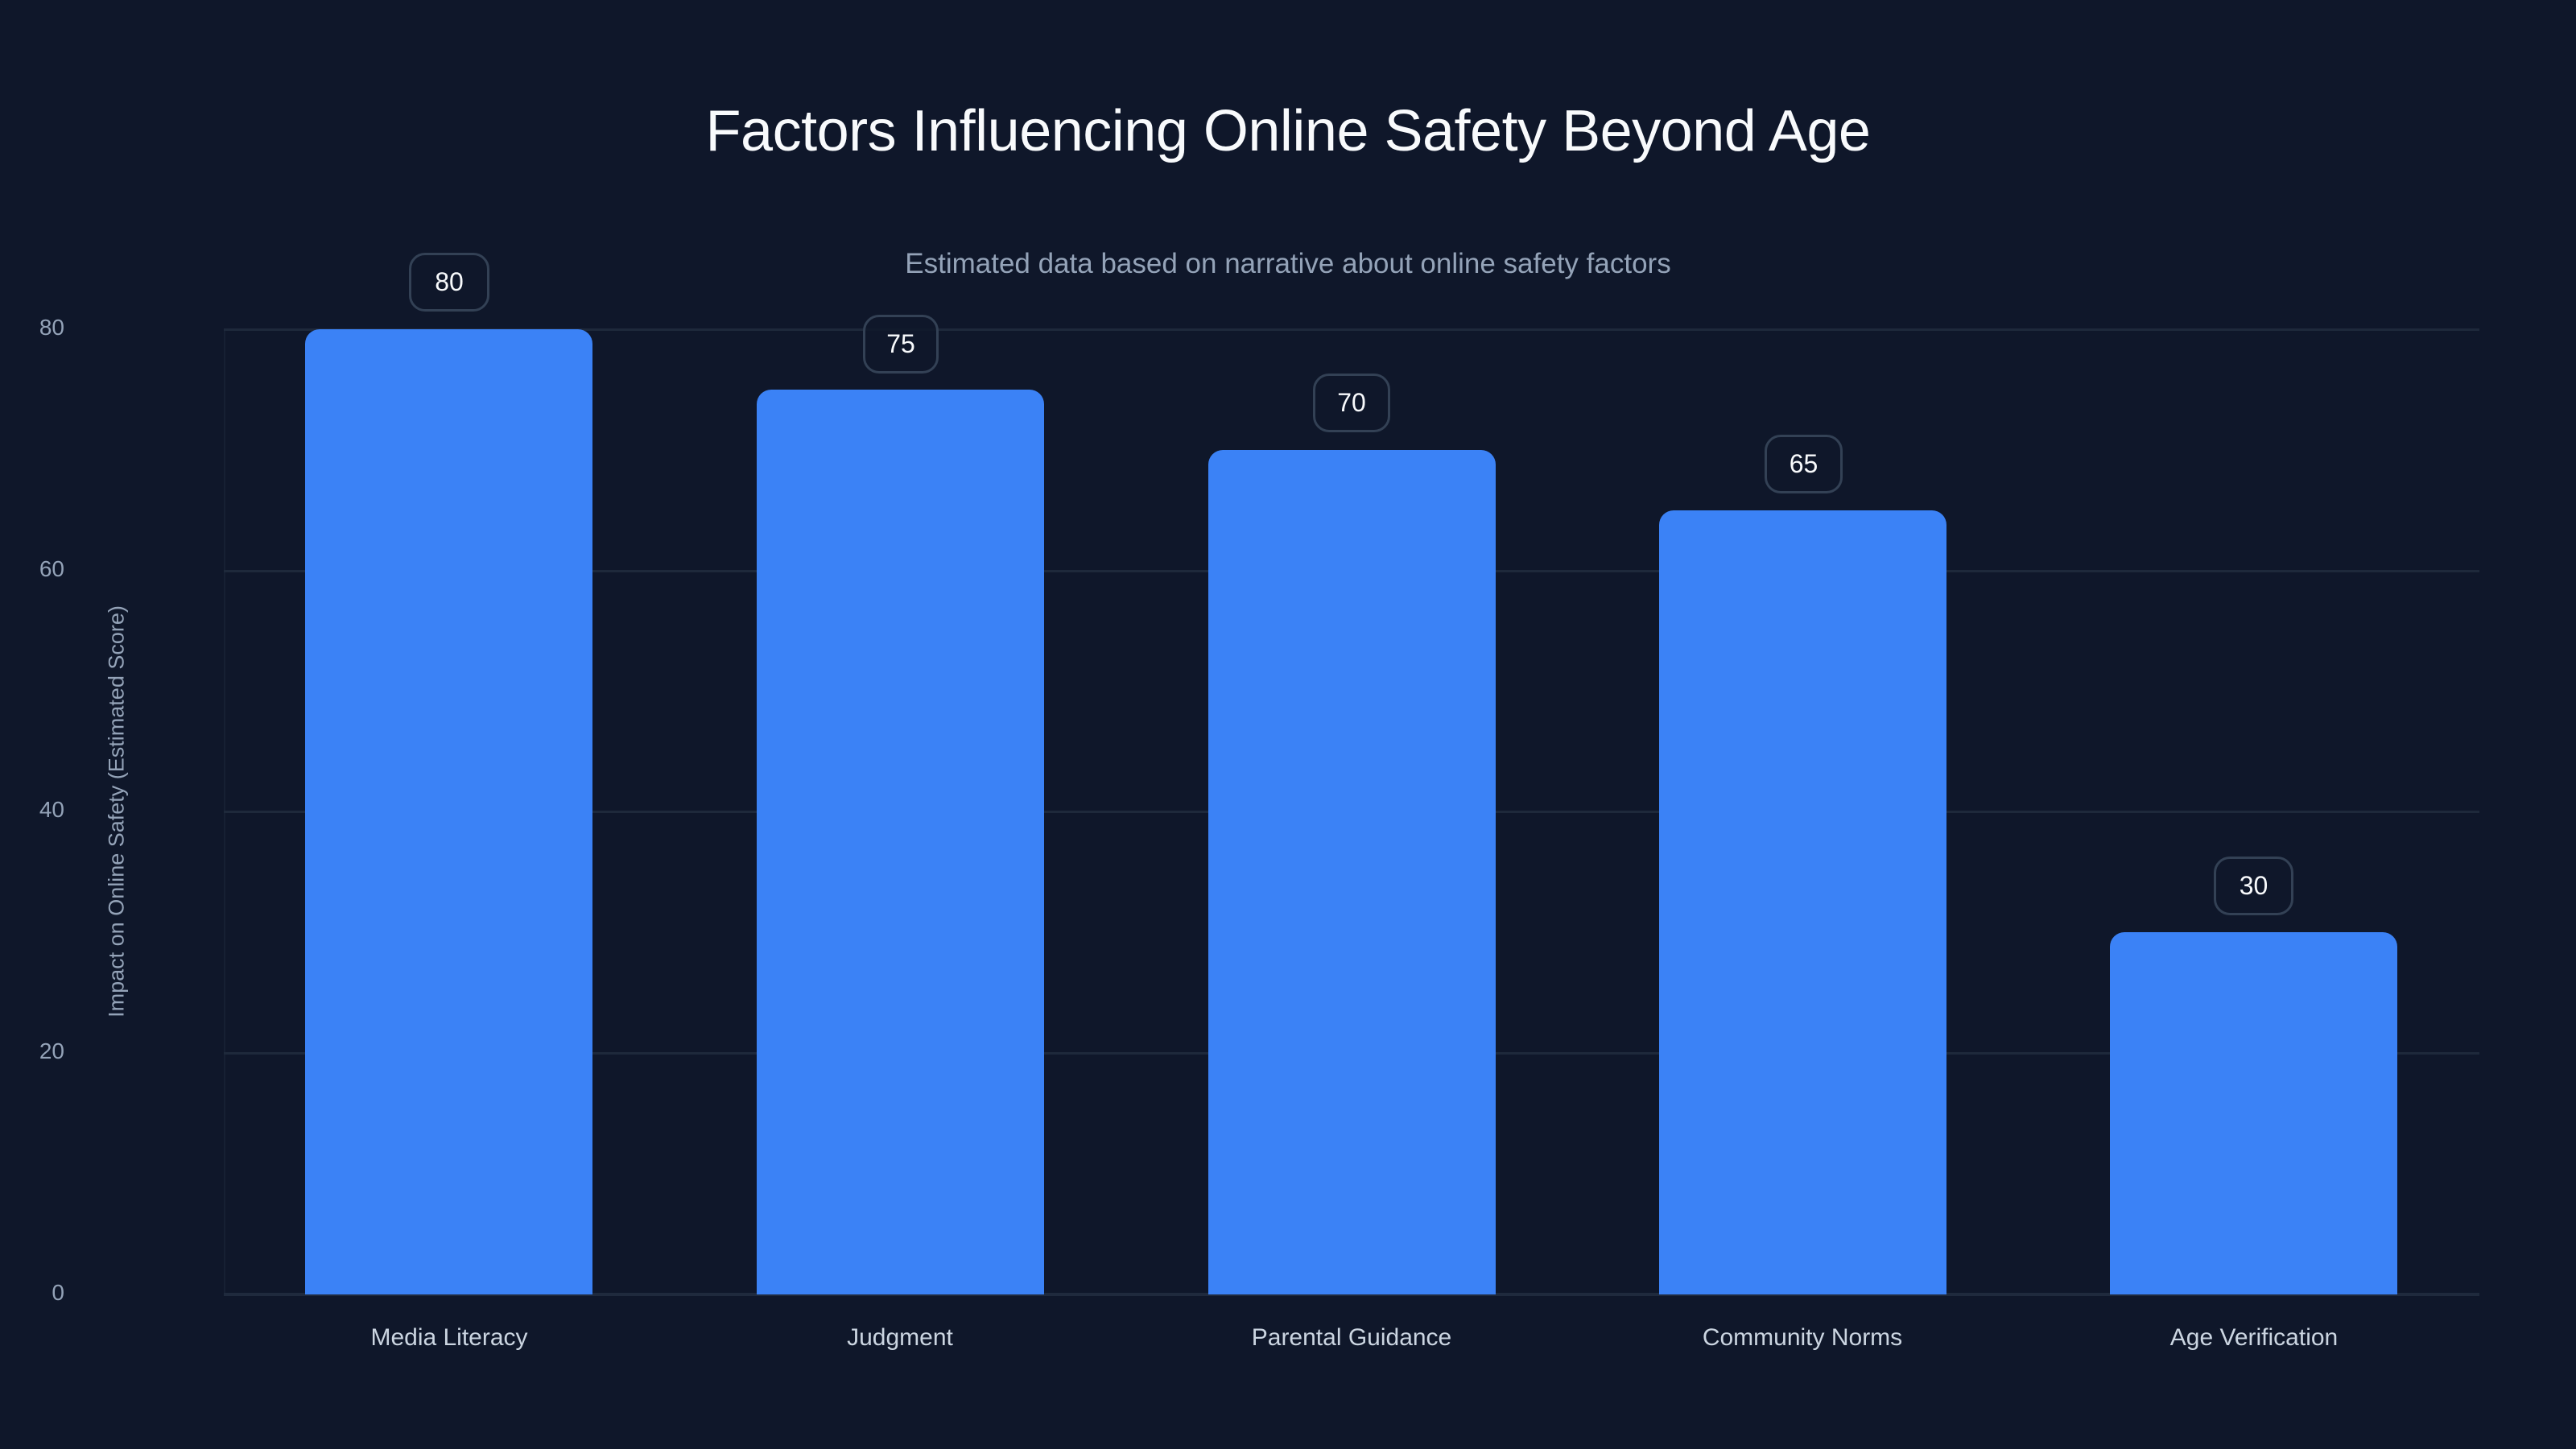 This screenshot has height=1449, width=2576. I want to click on bar-parental-guidance, so click(1352, 872).